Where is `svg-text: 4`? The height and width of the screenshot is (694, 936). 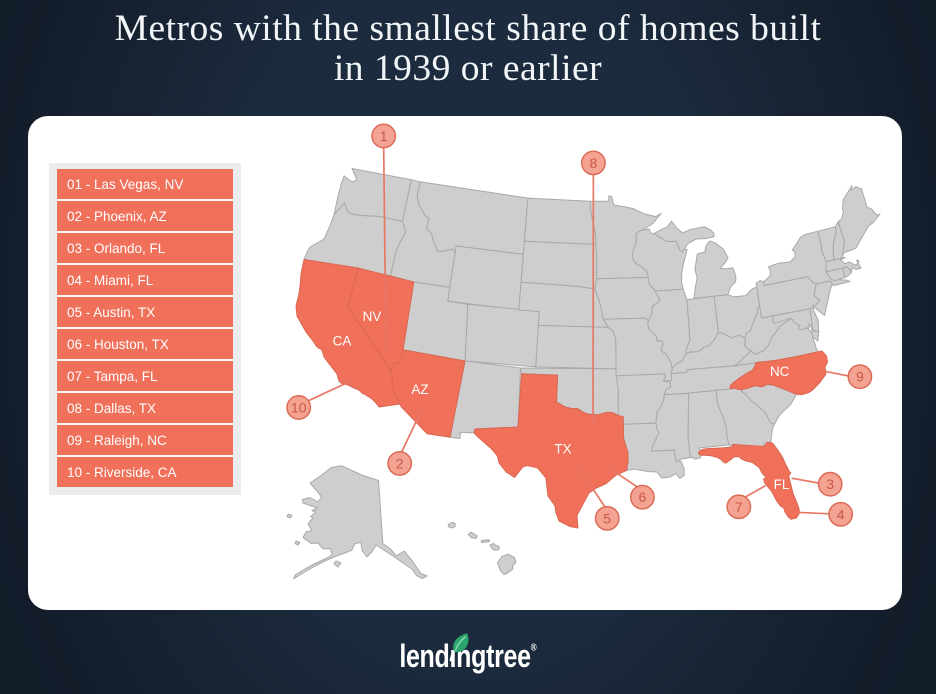
svg-text: 4 is located at coordinates (841, 514).